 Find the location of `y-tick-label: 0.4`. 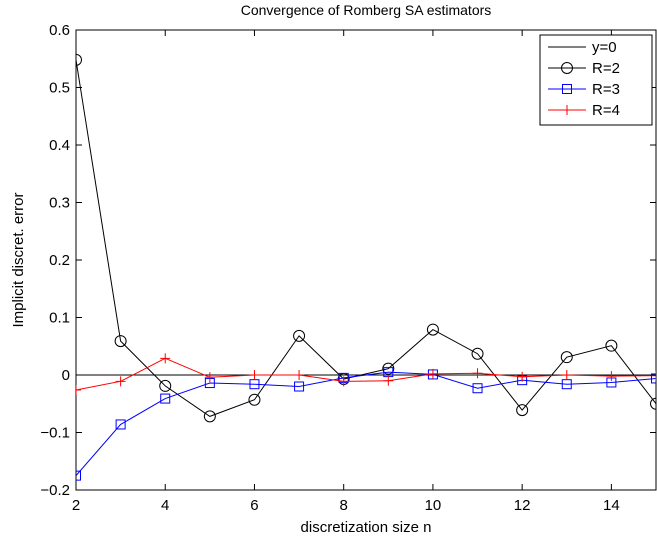

y-tick-label: 0.4 is located at coordinates (59, 145).